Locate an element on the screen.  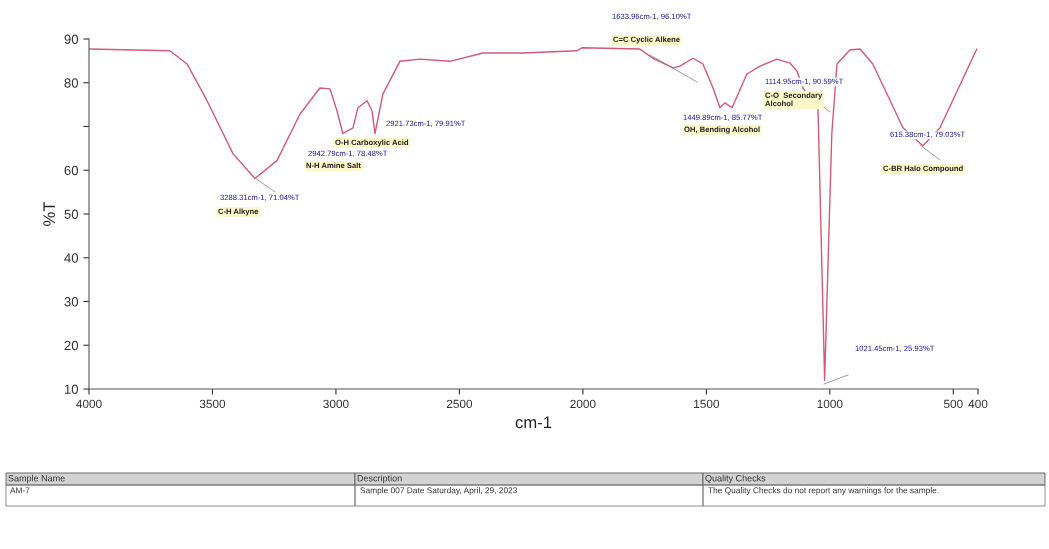
y-tick-label: 10 is located at coordinates (71, 389).